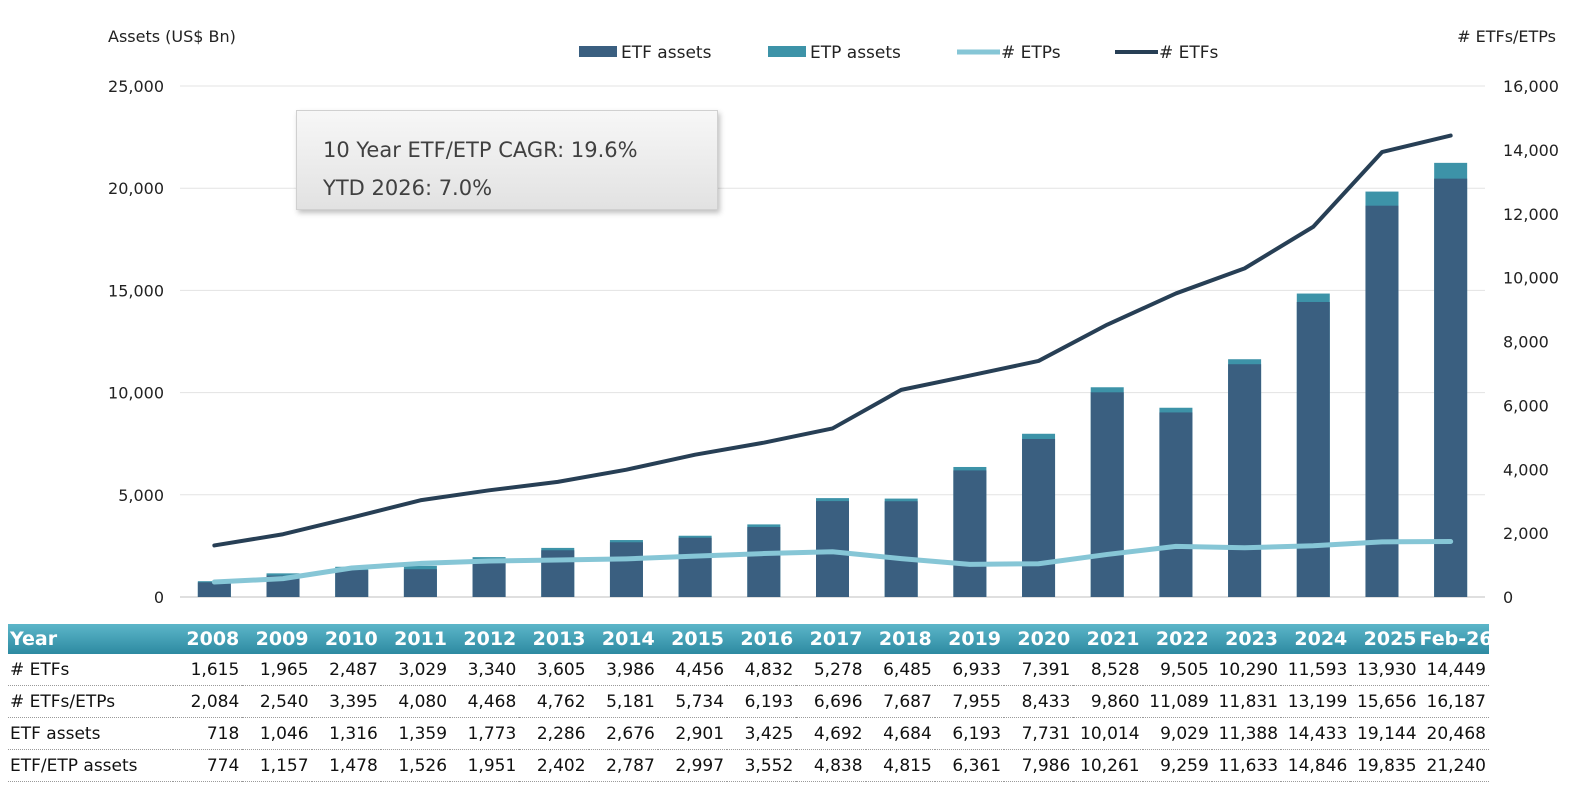  Describe the element at coordinates (1177, 733) in the screenshot. I see `table-cell: 9,029` at that location.